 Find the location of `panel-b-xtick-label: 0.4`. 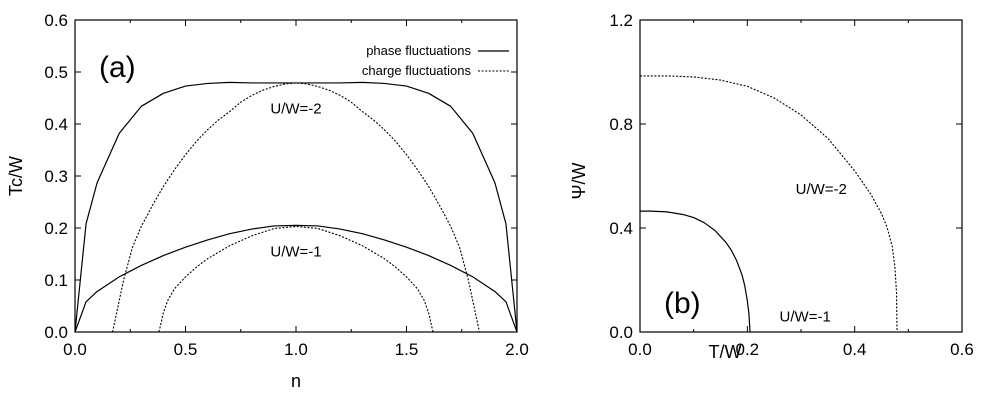

panel-b-xtick-label: 0.4 is located at coordinates (855, 349).